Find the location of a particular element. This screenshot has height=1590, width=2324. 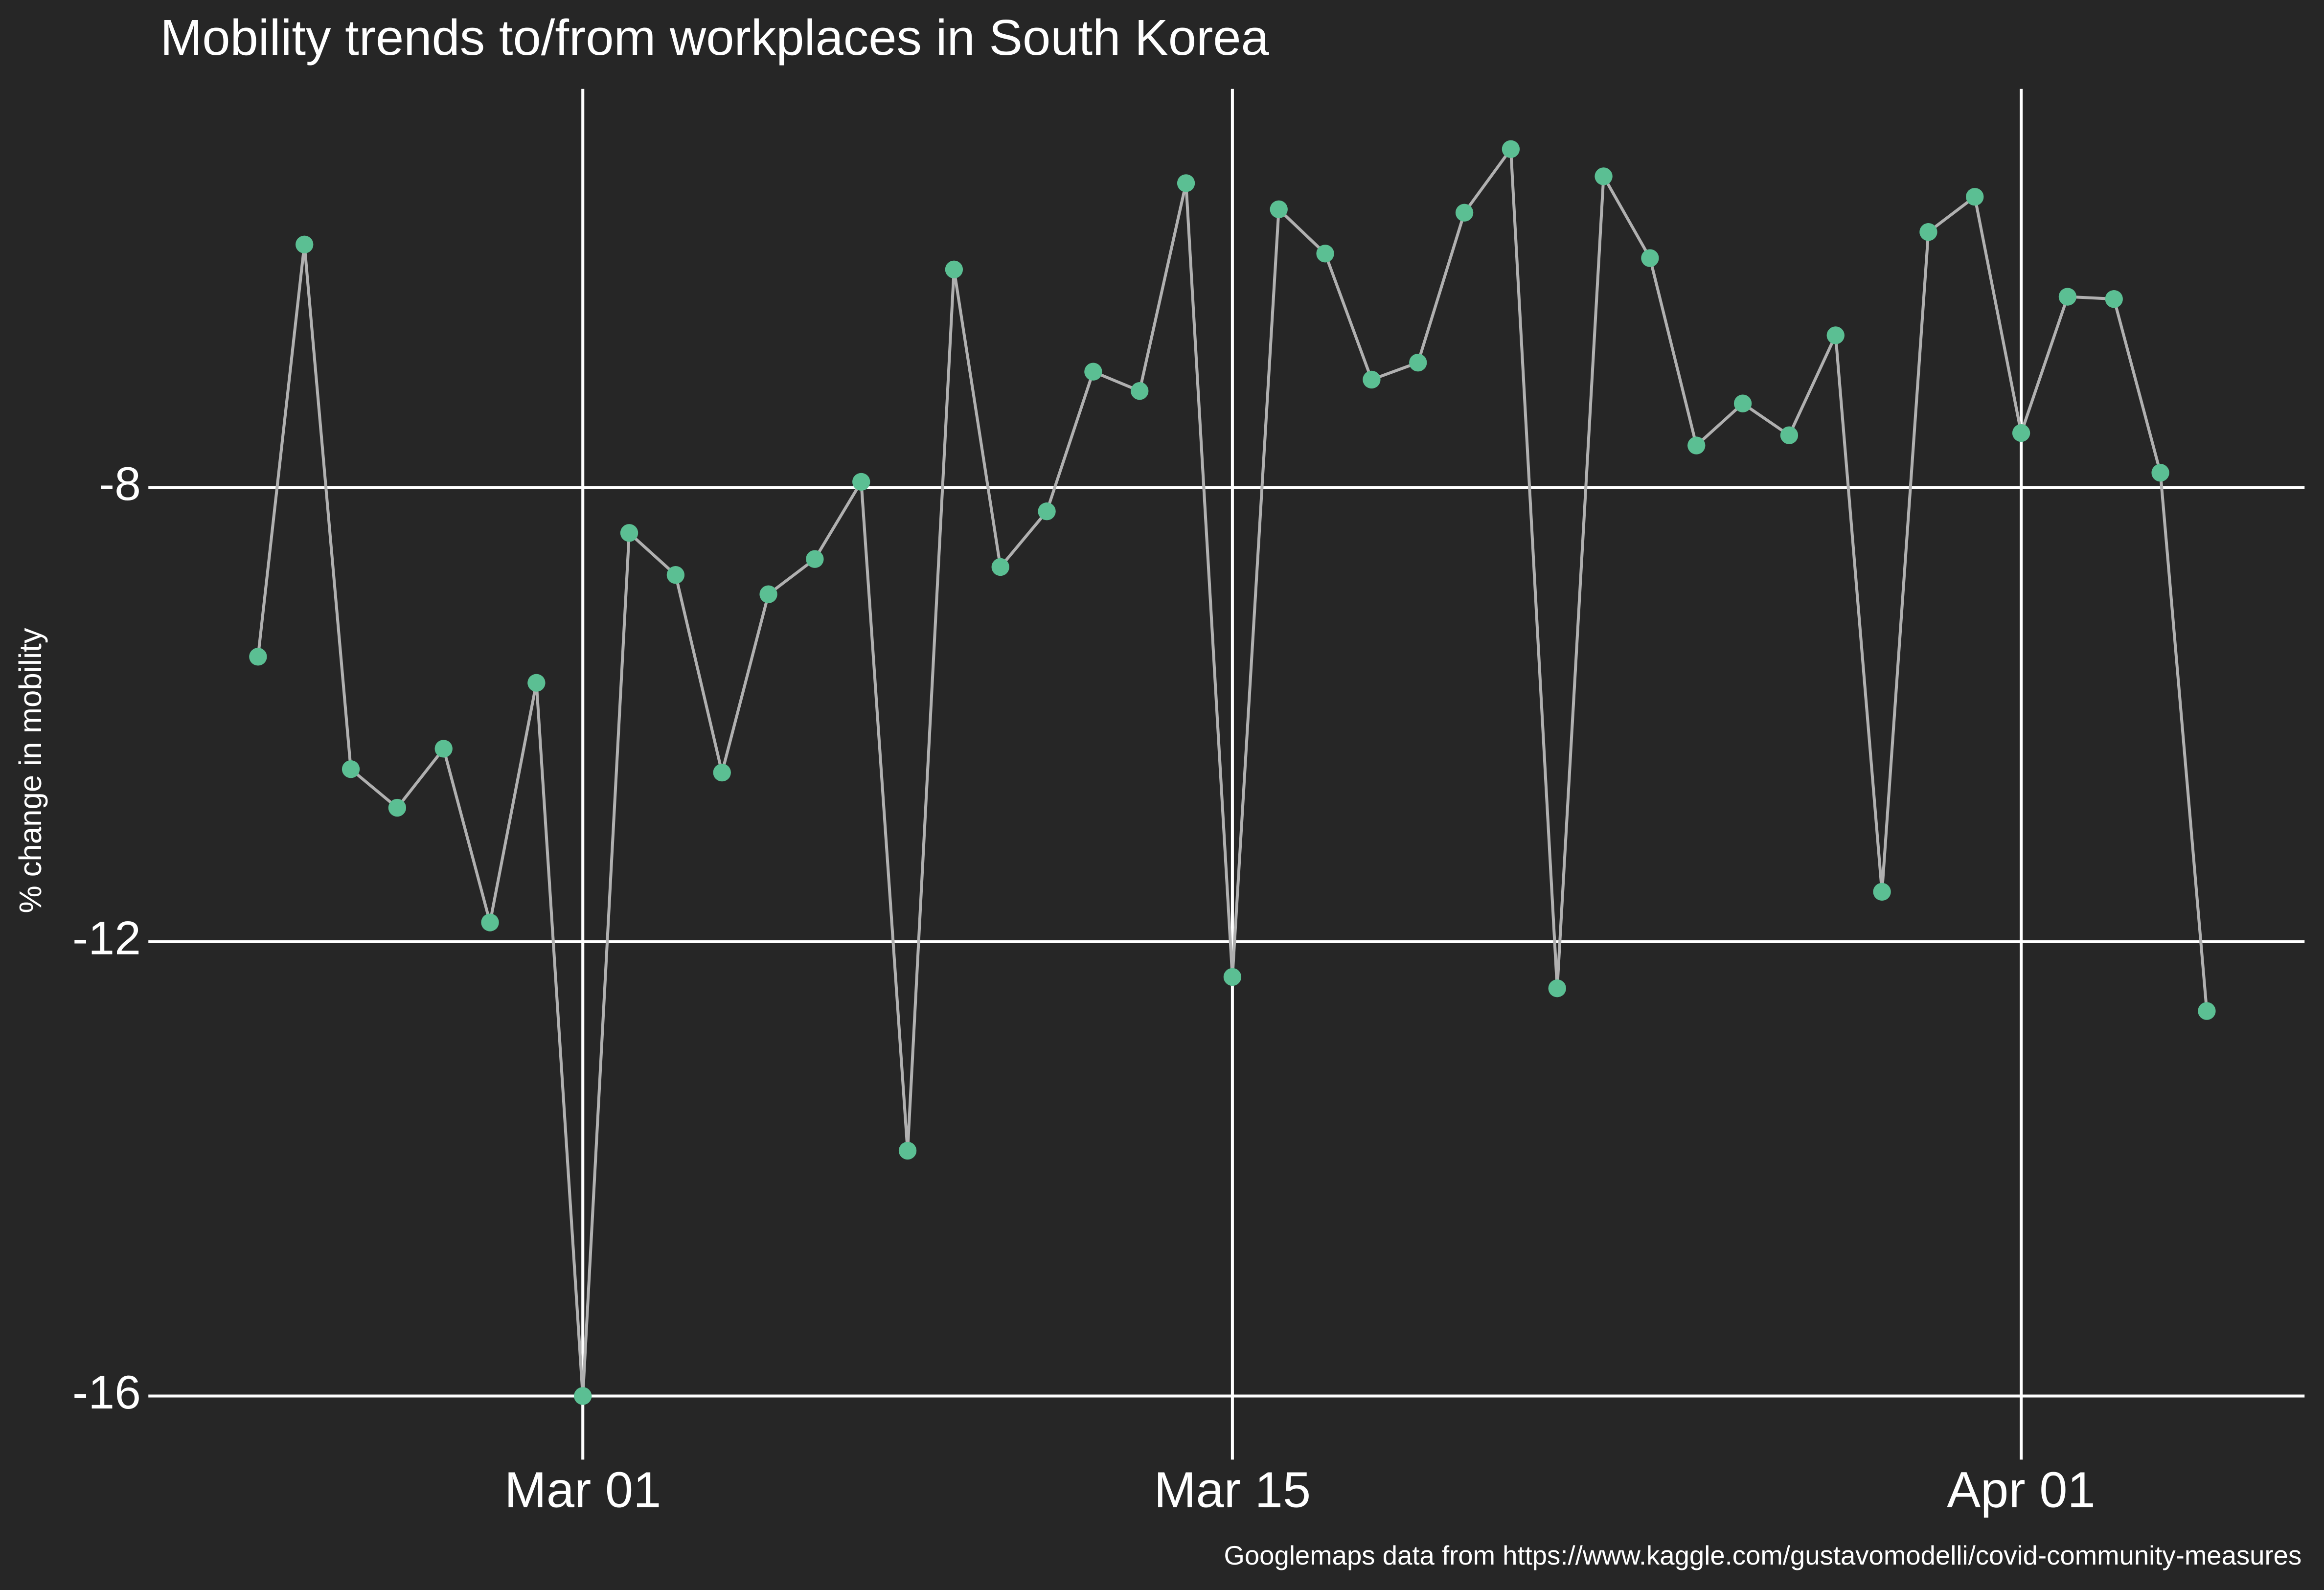

x-tick-label: Mar 15 is located at coordinates (1232, 1490).